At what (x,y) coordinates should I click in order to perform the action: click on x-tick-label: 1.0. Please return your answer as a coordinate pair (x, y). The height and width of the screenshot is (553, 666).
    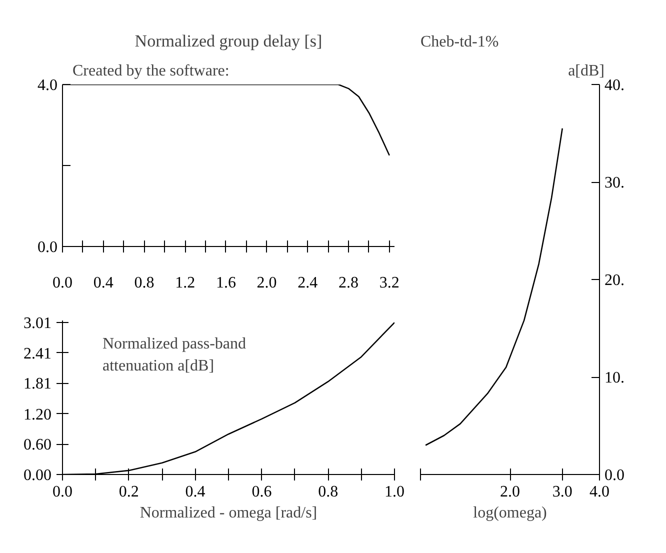
    Looking at the image, I should click on (394, 492).